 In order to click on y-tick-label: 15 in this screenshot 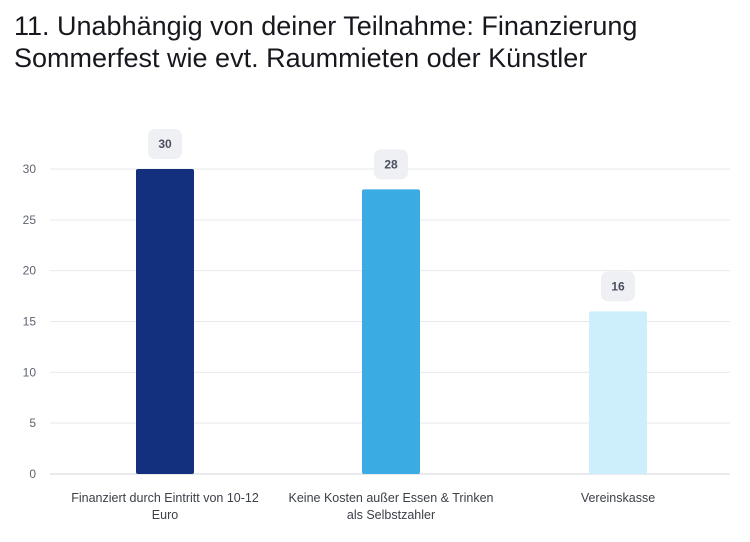, I will do `click(30, 322)`.